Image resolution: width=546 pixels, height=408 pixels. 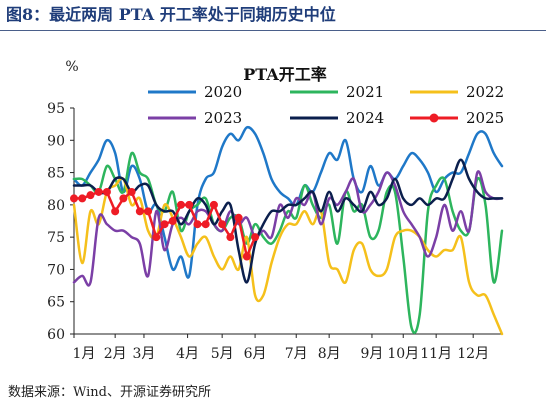 I want to click on legend-label-2021: 2021, so click(x=365, y=92).